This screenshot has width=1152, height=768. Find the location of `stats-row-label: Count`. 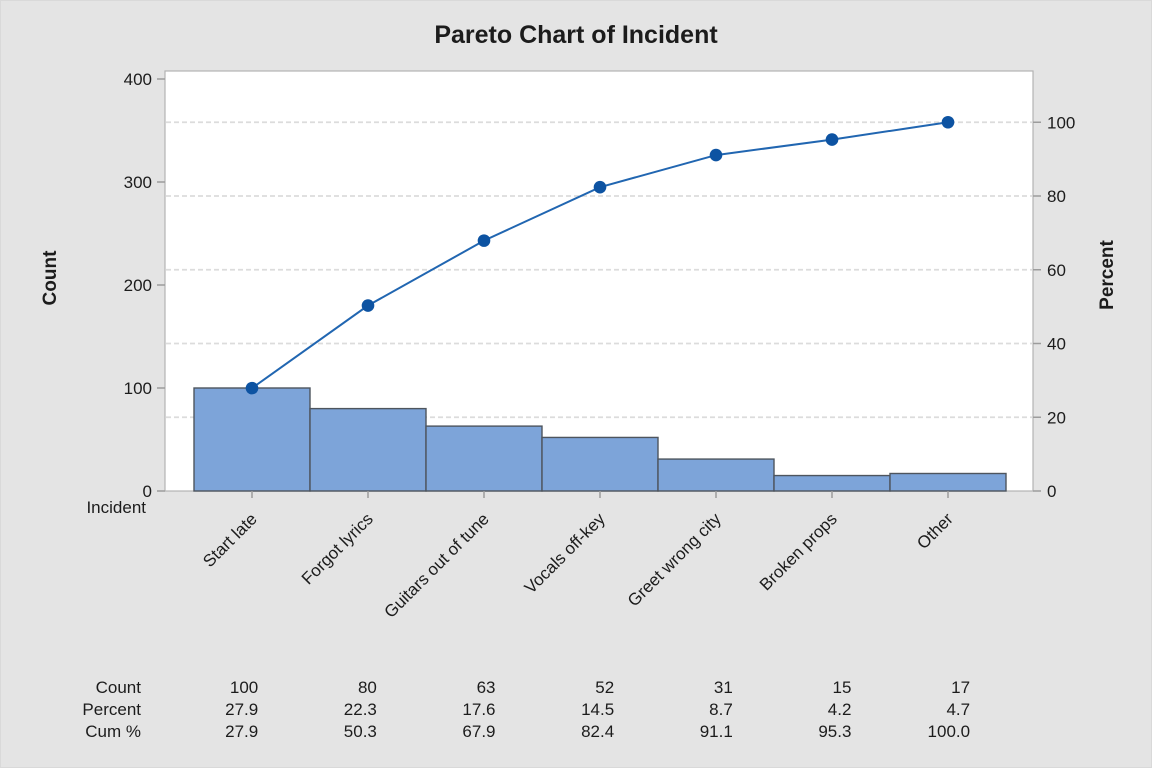

stats-row-label: Count is located at coordinates (118, 687).